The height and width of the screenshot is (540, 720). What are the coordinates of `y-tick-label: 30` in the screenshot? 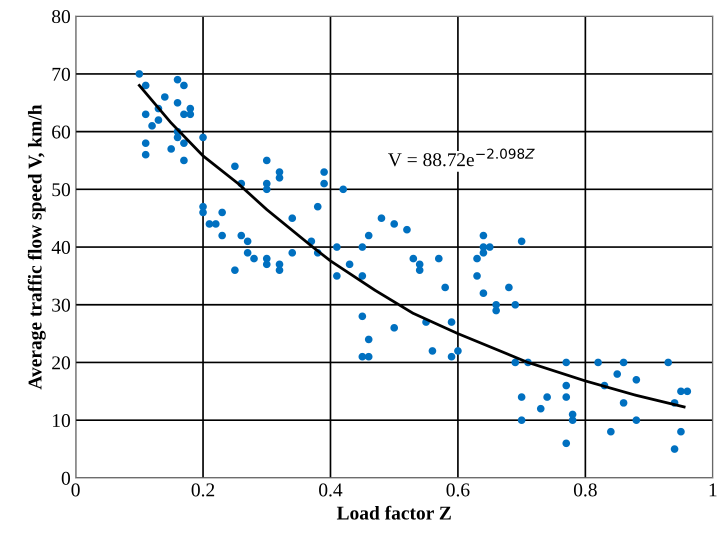 It's located at (61, 305).